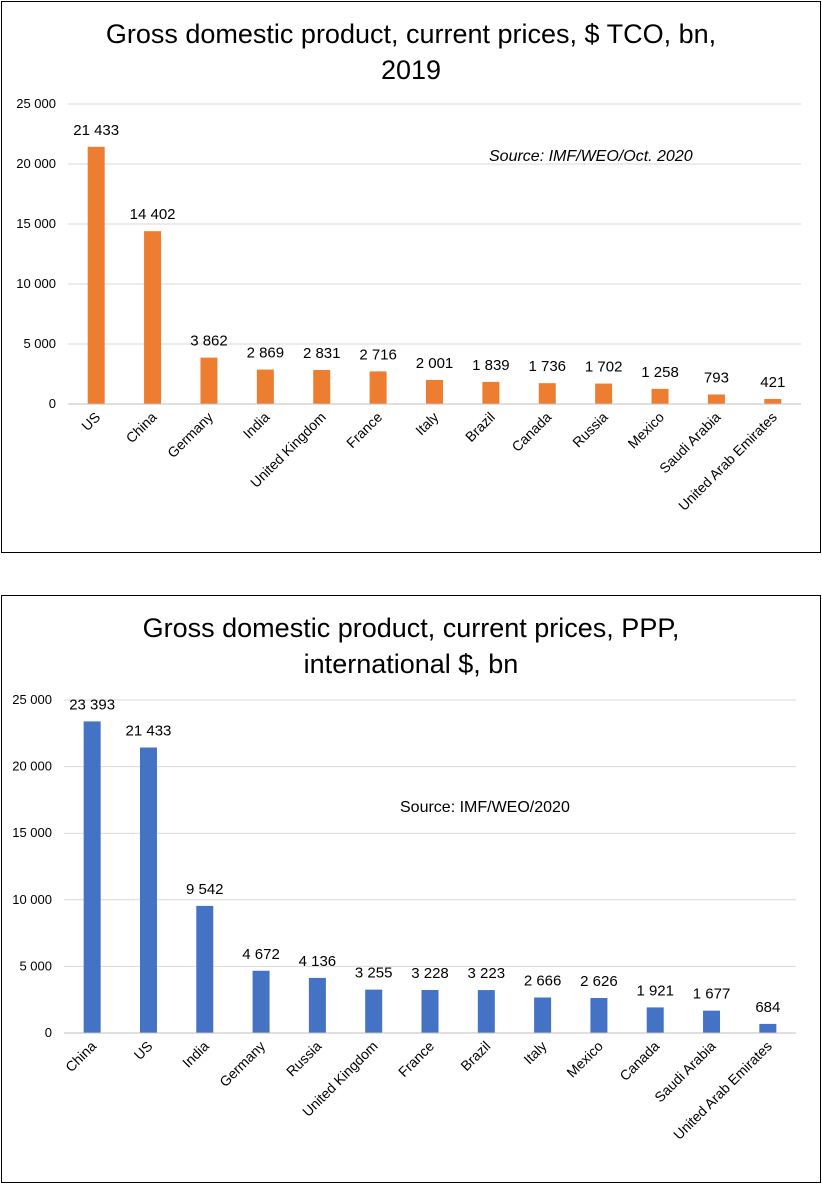  What do you see at coordinates (712, 994) in the screenshot?
I see `data-label: 1 677` at bounding box center [712, 994].